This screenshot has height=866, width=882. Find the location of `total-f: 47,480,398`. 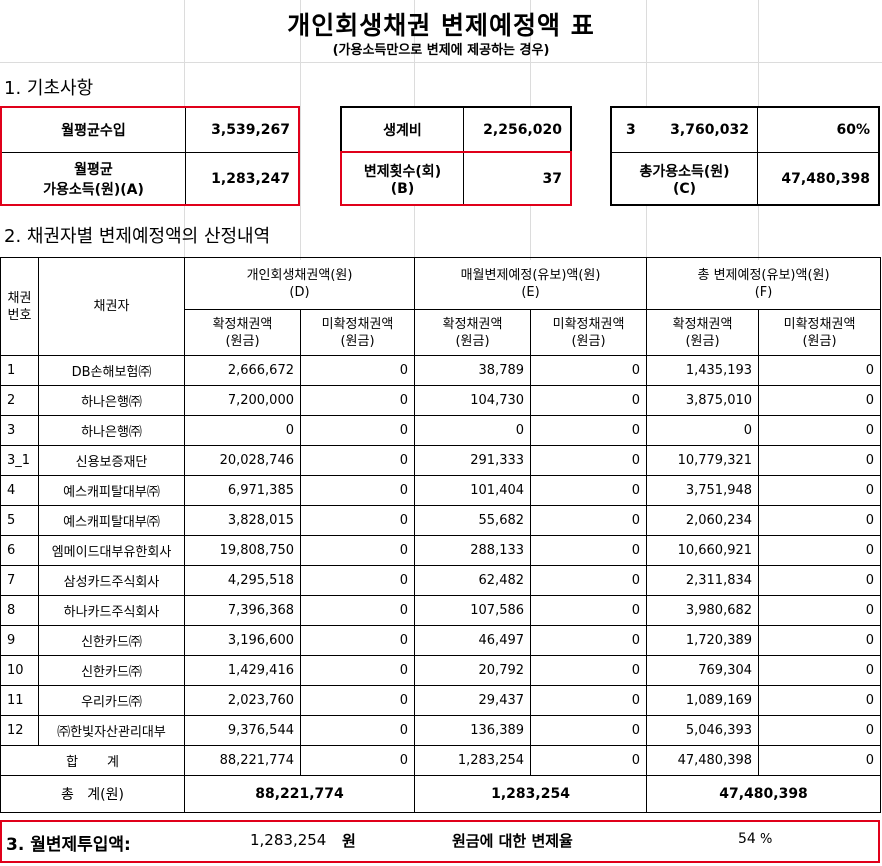

total-f: 47,480,398 is located at coordinates (764, 794).